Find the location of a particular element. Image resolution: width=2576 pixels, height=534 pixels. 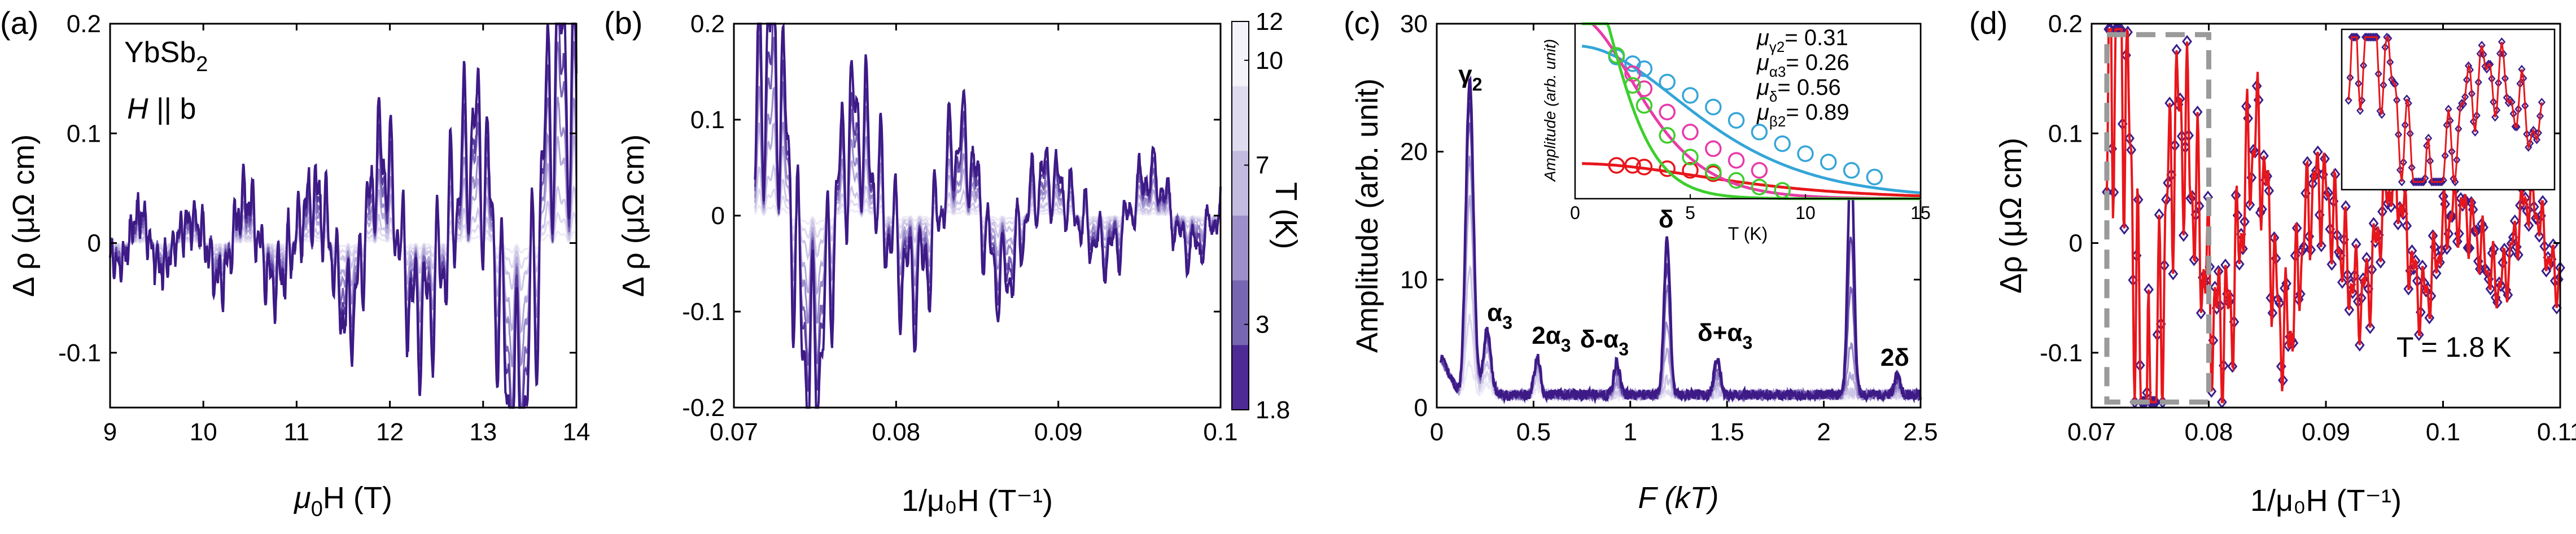

panel-label-c: (c) is located at coordinates (1362, 23).